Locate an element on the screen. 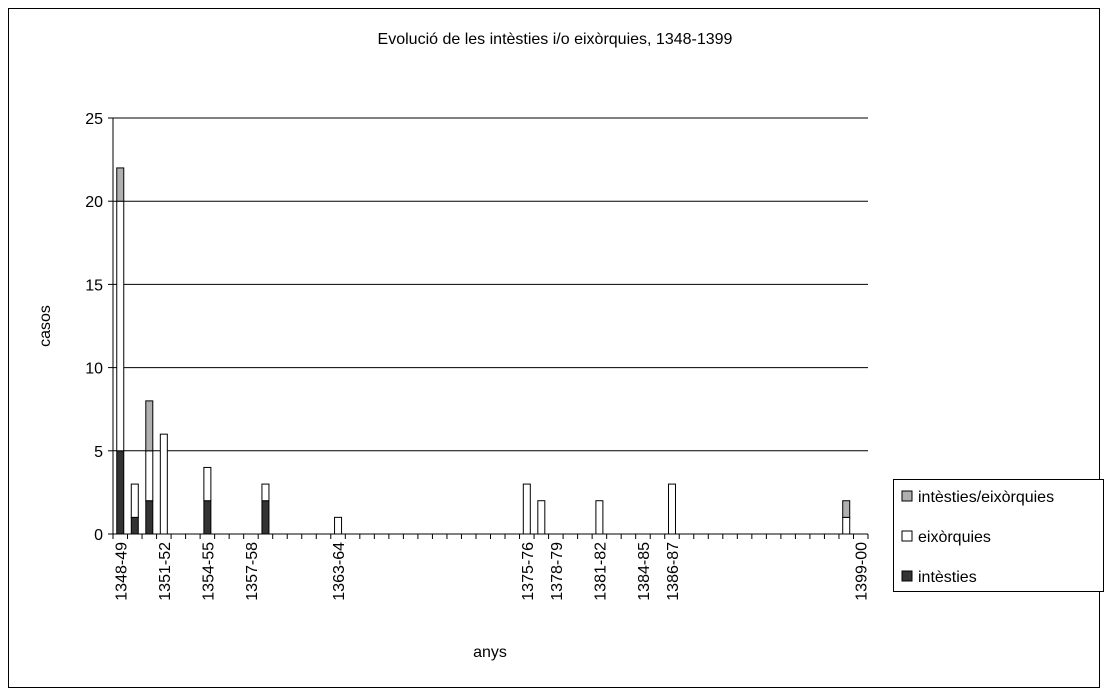 This screenshot has width=1109, height=700. x-tick-label: 1357-58 is located at coordinates (252, 571).